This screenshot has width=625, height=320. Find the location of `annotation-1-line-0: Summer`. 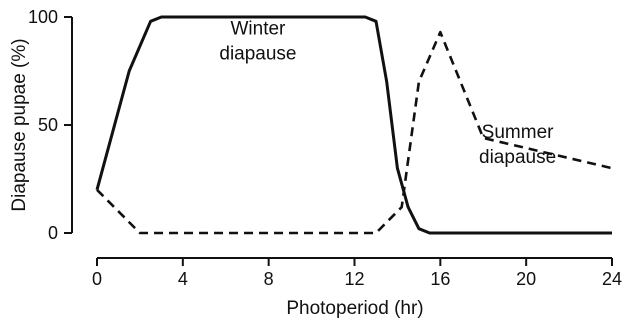

annotation-1-line-0: Summer is located at coordinates (518, 132).